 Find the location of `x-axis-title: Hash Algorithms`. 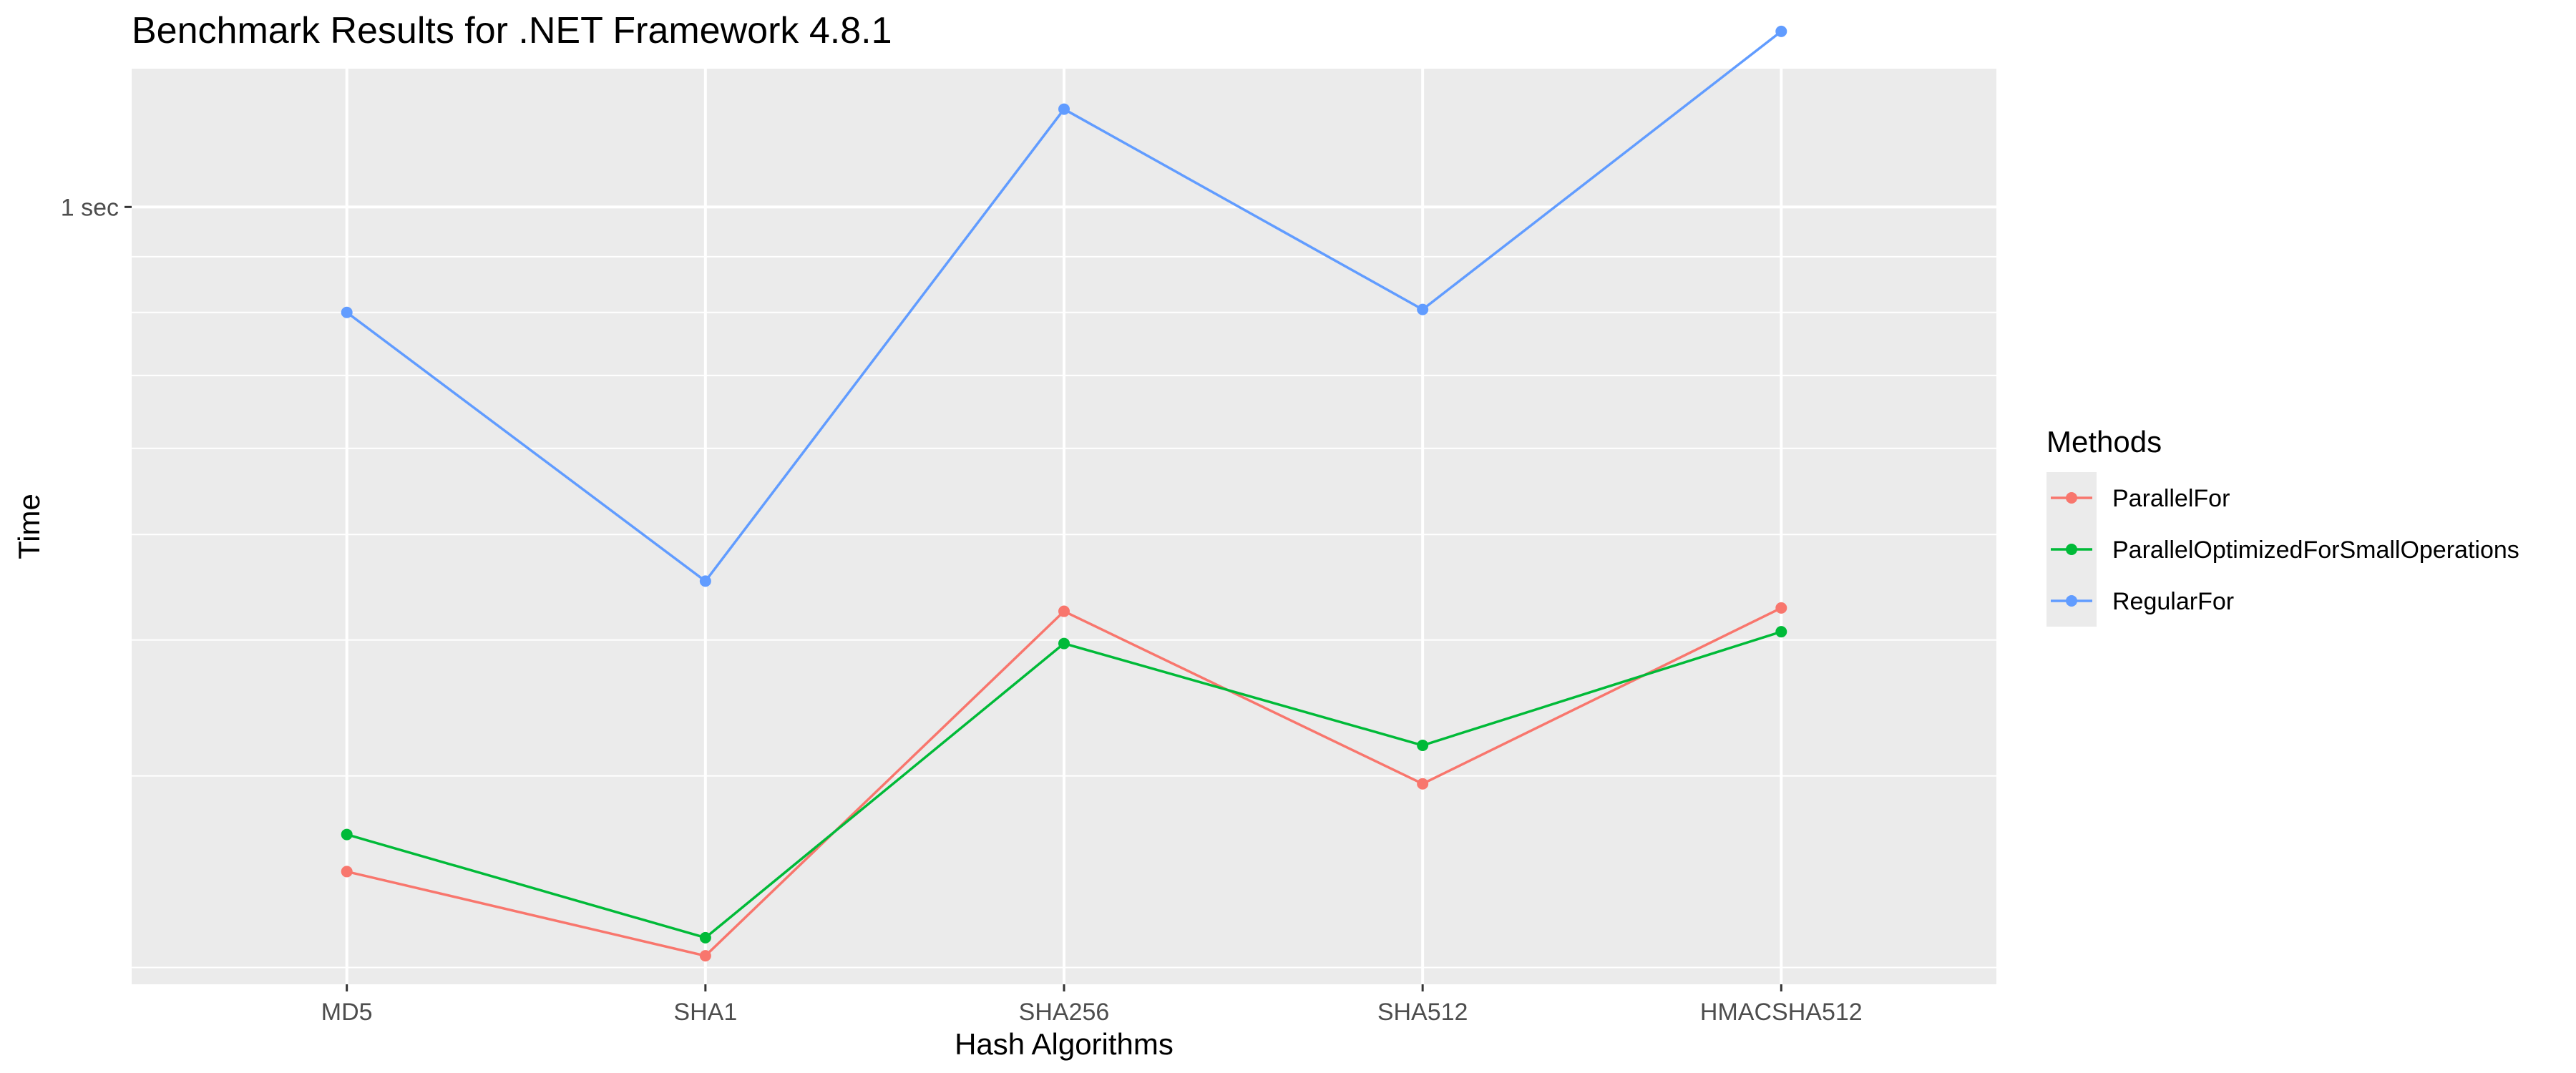

x-axis-title: Hash Algorithms is located at coordinates (1064, 1044).